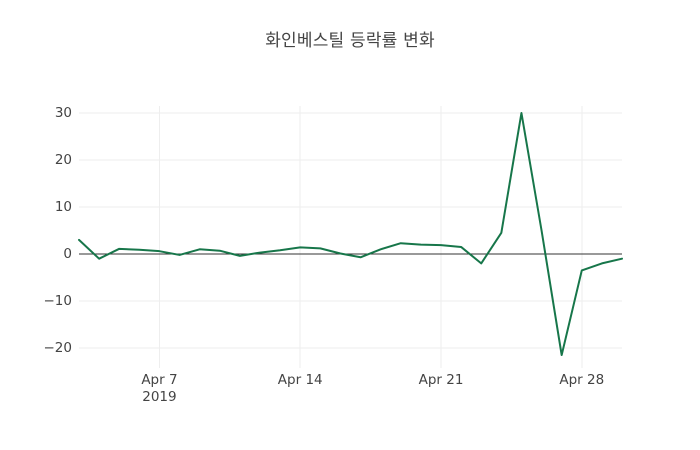  I want to click on x-tick-label: Apr 14, so click(300, 380).